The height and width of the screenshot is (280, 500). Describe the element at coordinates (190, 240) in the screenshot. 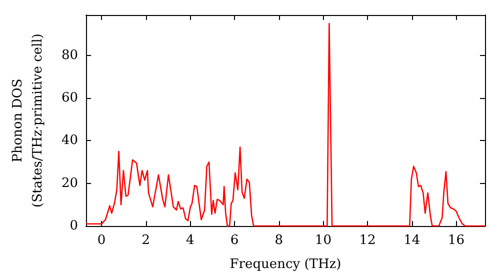

I see `x-tick-label: 4` at that location.